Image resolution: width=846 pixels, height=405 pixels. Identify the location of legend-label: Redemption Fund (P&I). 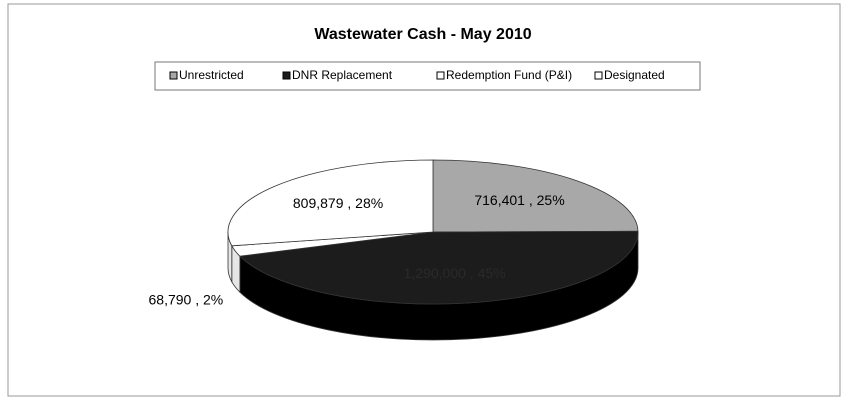
(509, 75).